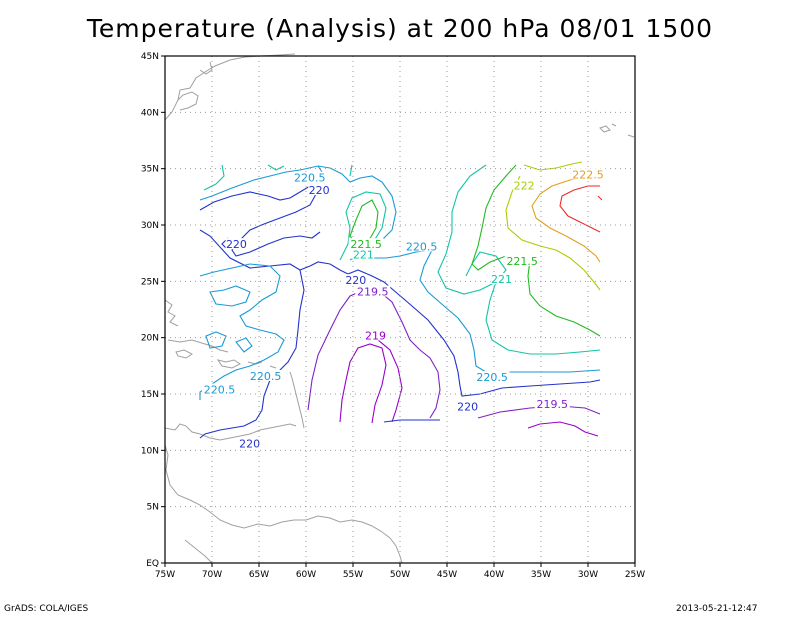  I want to click on y-tick-label: 45N, so click(150, 57).